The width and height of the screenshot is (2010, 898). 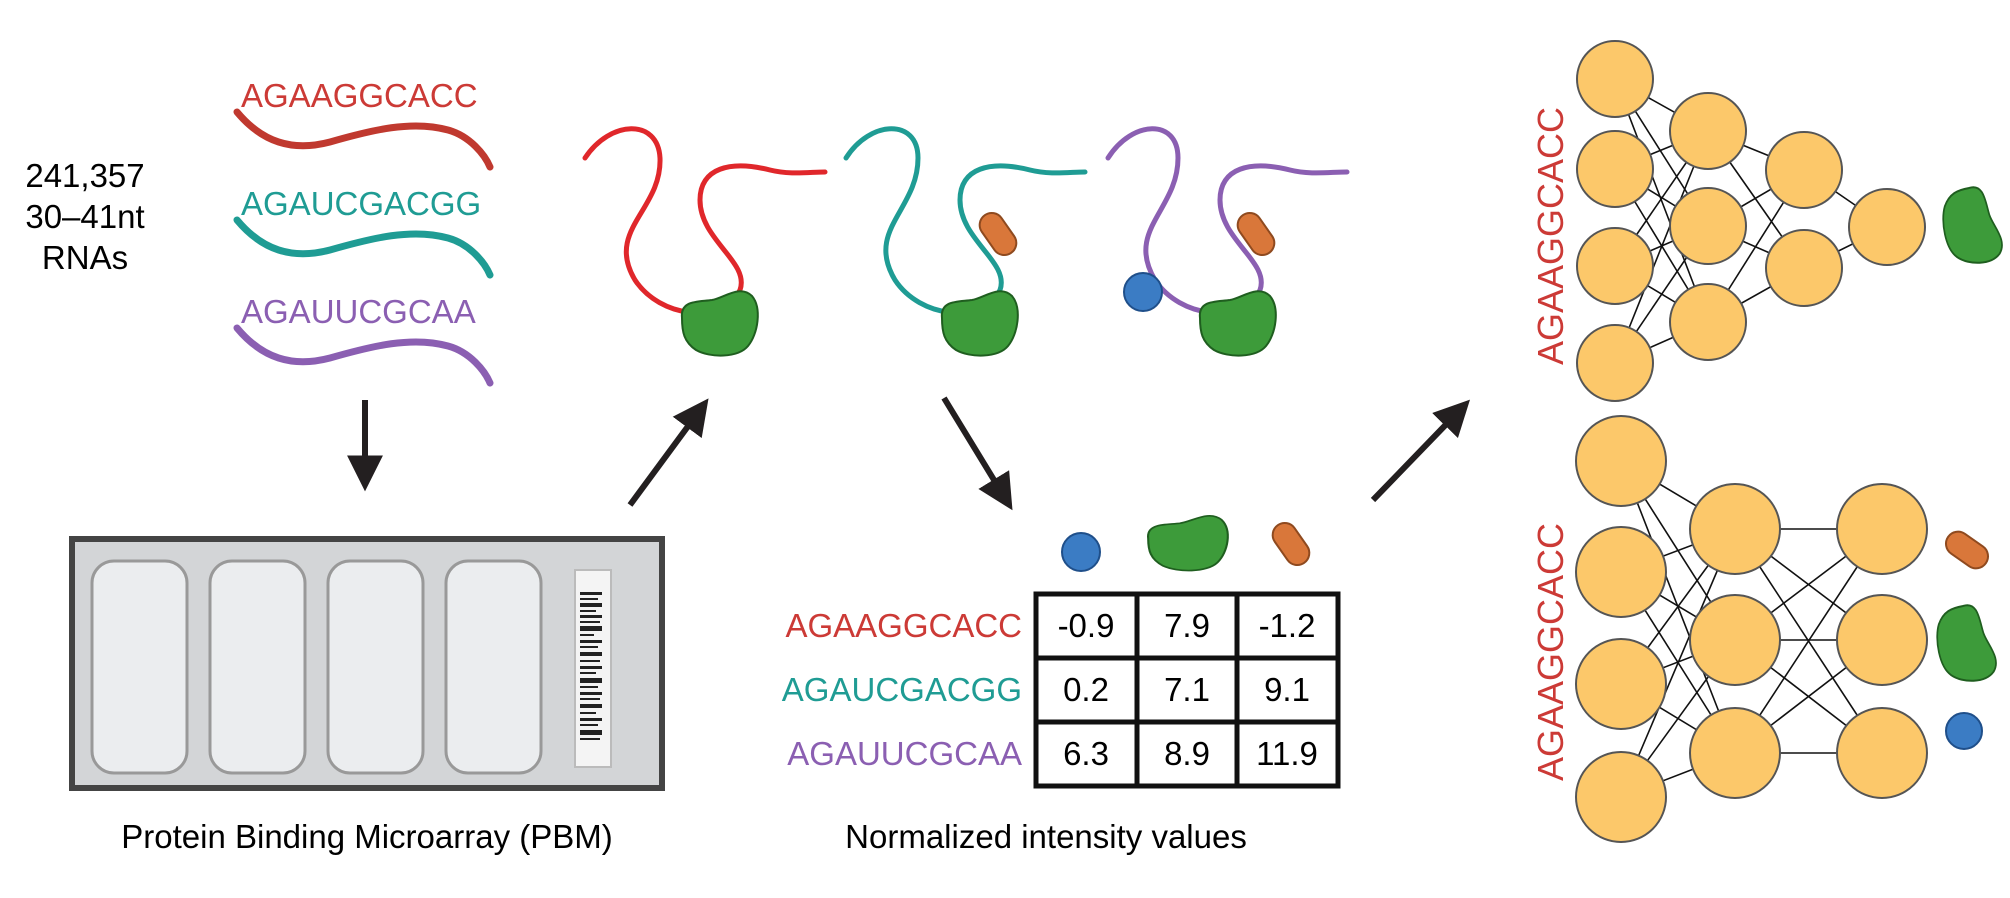 I want to click on network-top-nodes, so click(x=1751, y=221).